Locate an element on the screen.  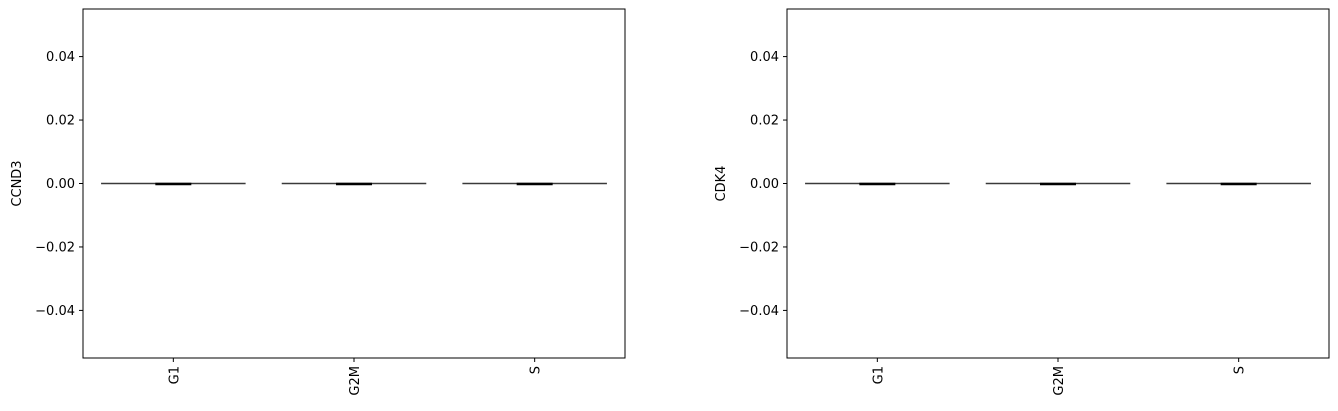
y-axis-label: CDK4 is located at coordinates (721, 184).